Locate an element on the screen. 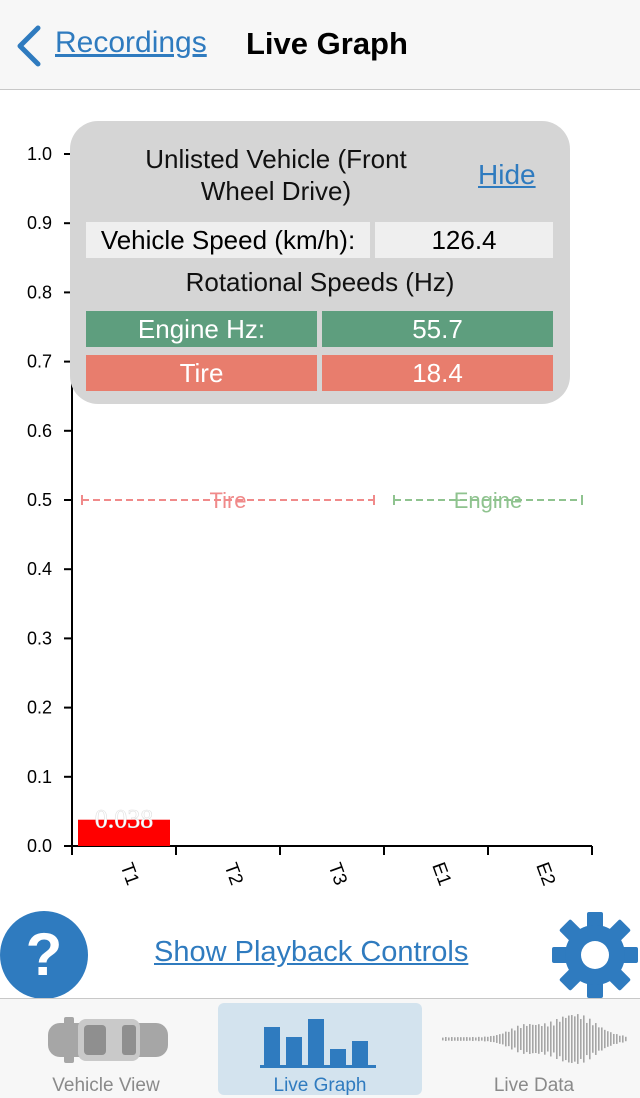 This screenshot has width=640, height=1098. hide-panel-button: Hide is located at coordinates (507, 174).